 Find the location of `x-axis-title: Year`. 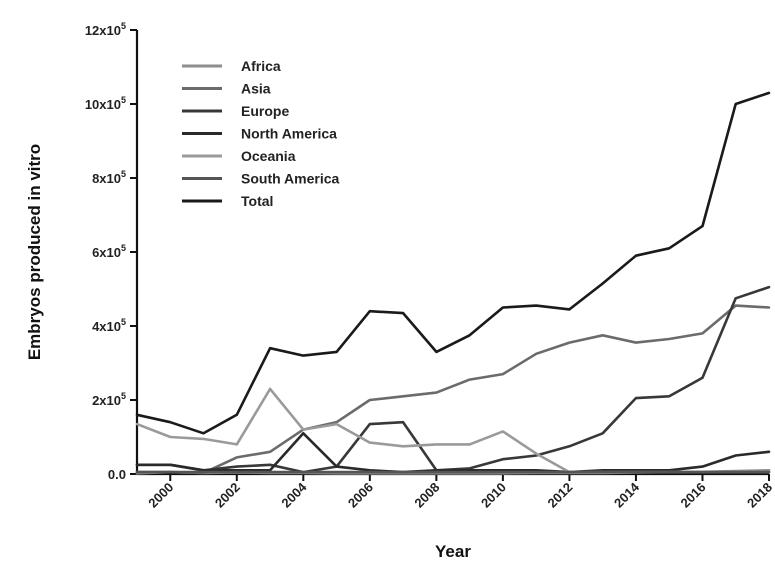

x-axis-title: Year is located at coordinates (453, 551).